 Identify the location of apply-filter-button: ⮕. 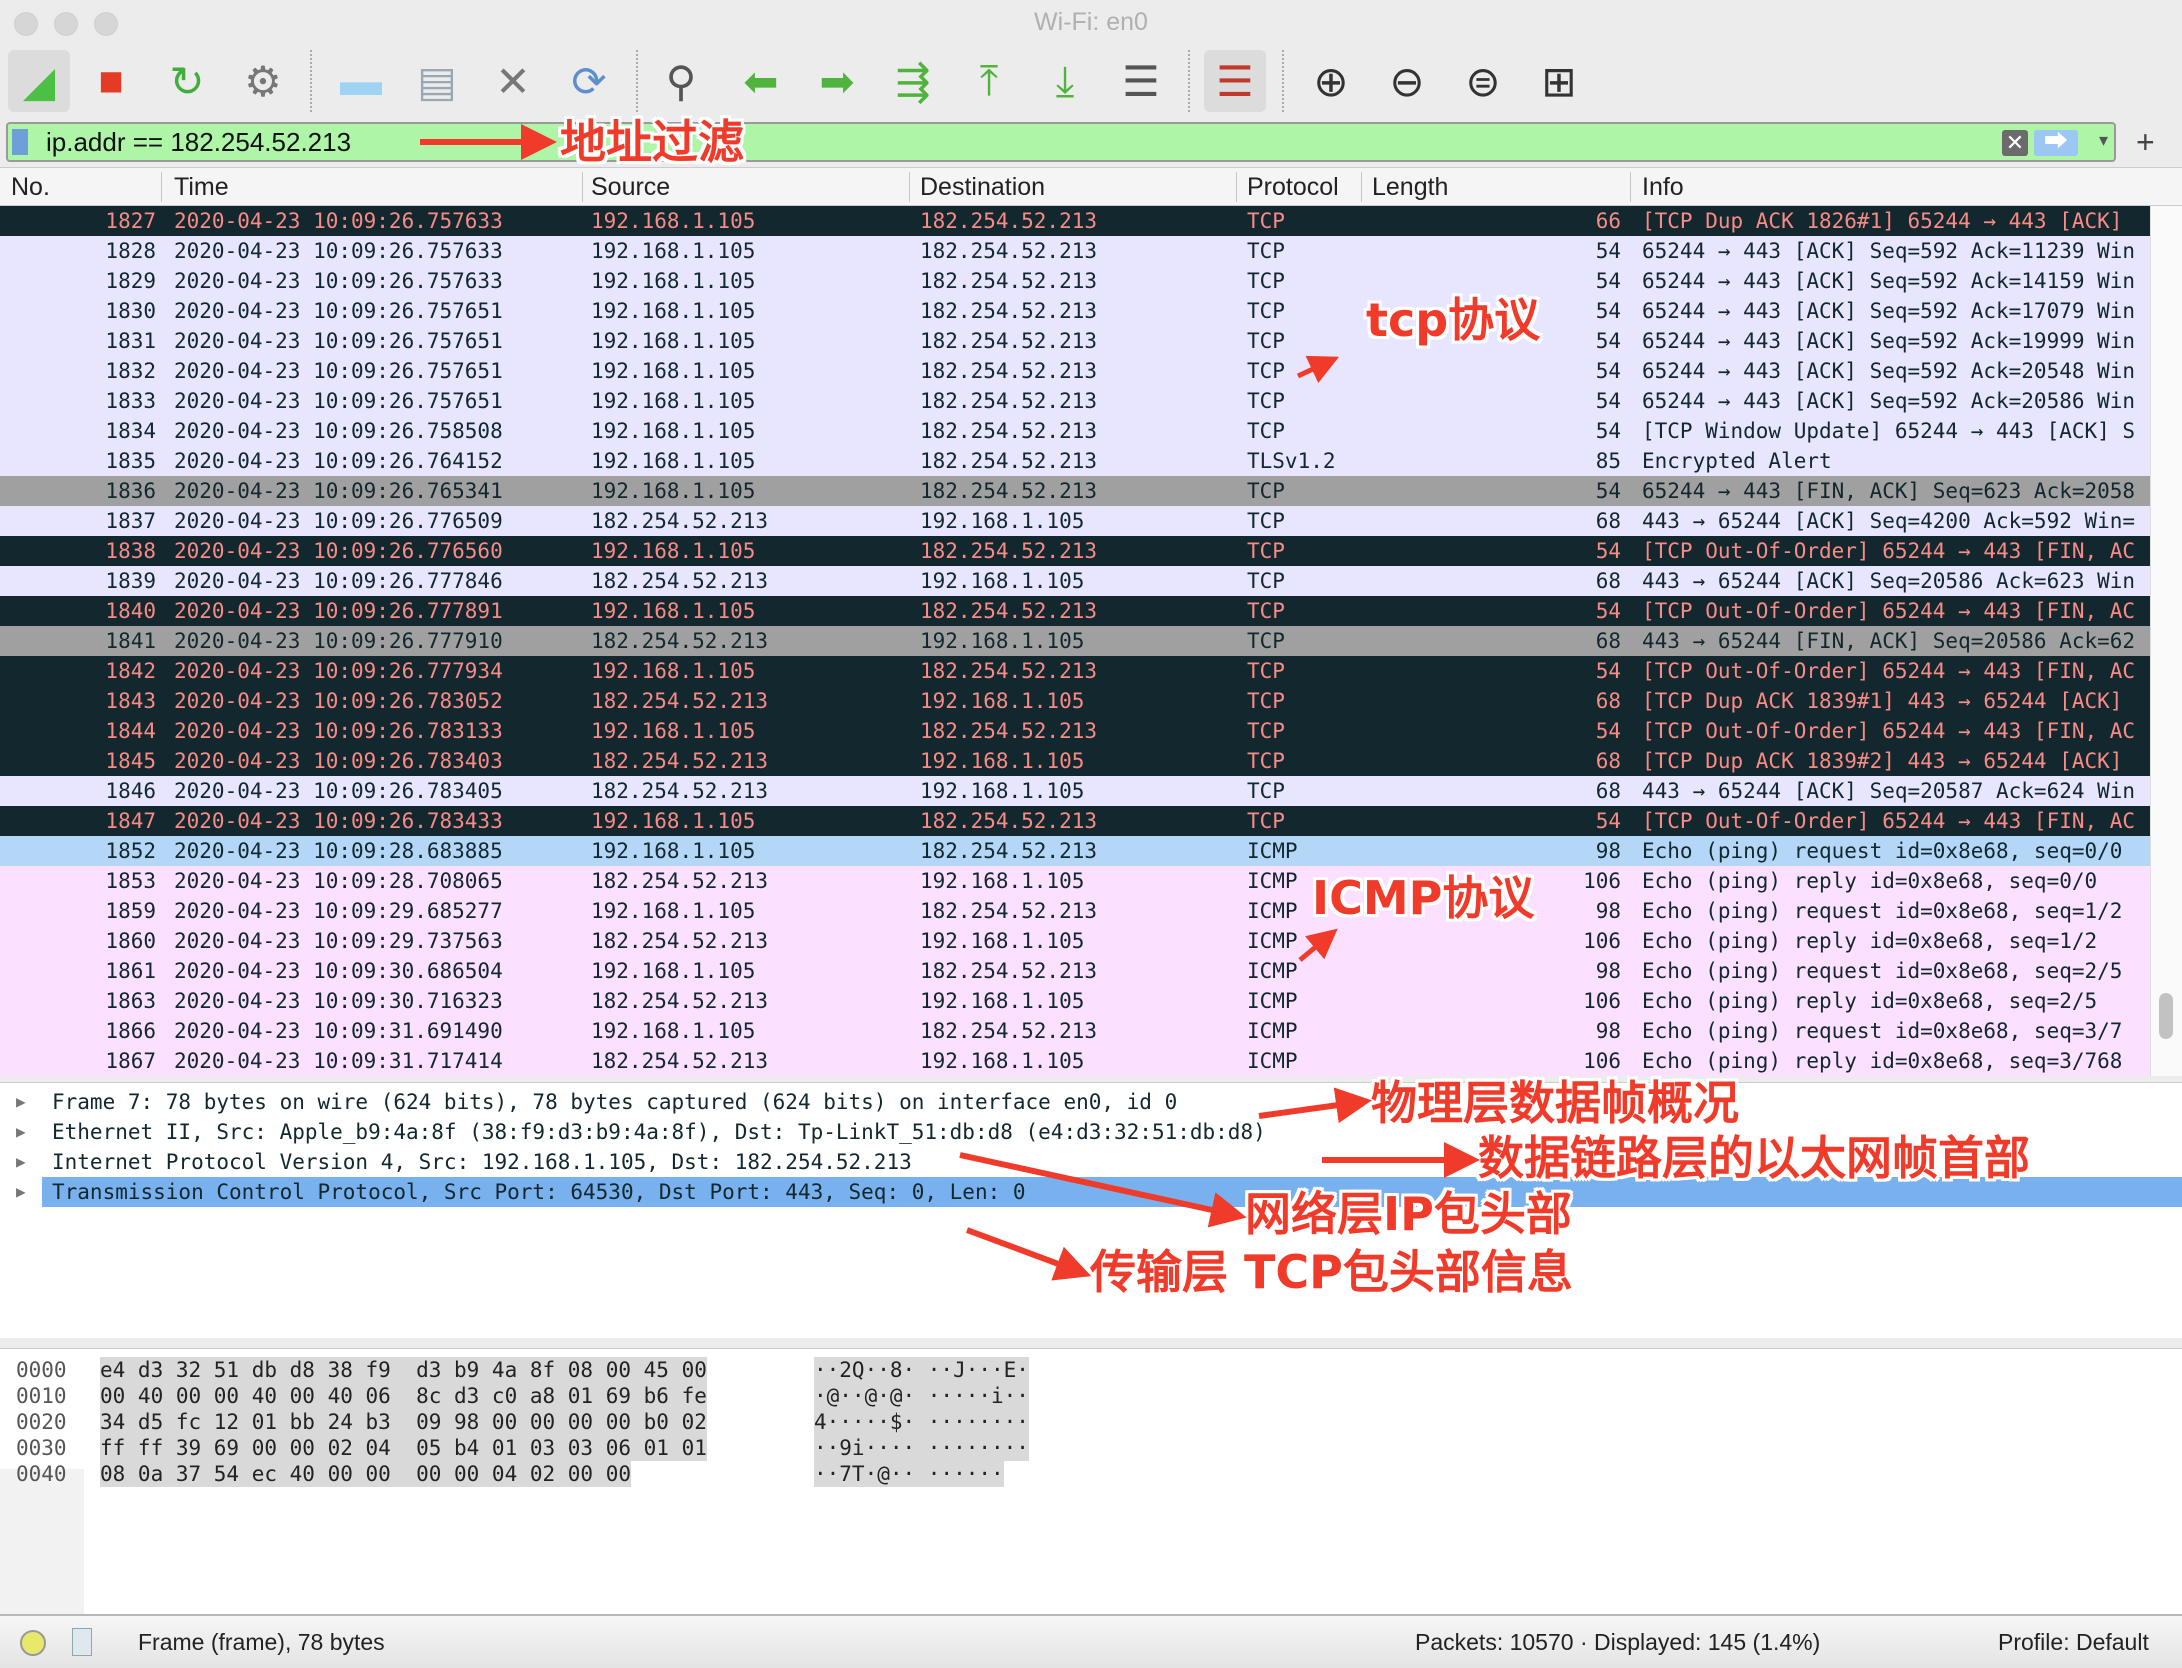
(2056, 143).